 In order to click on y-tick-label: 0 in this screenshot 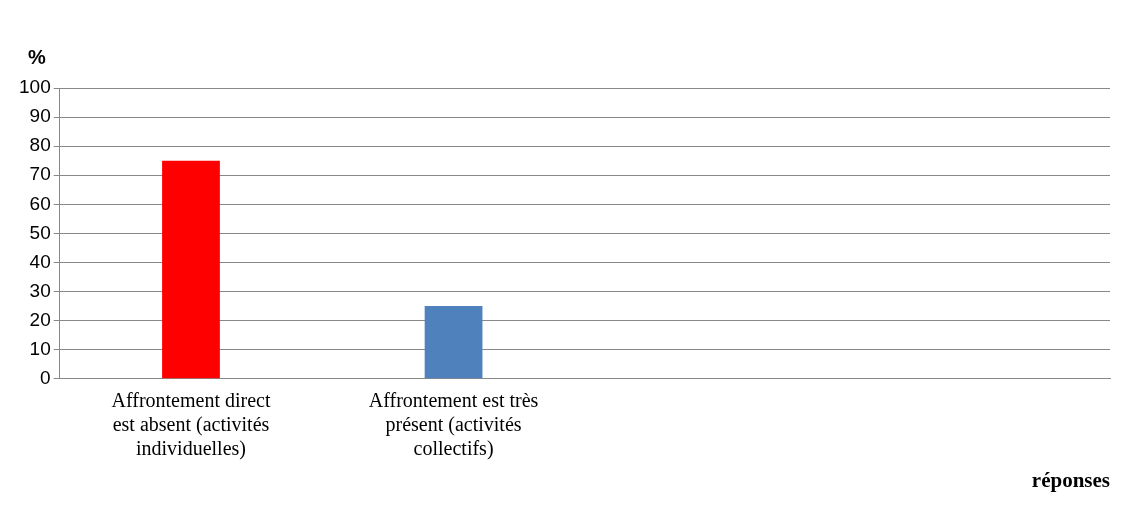, I will do `click(45, 378)`.